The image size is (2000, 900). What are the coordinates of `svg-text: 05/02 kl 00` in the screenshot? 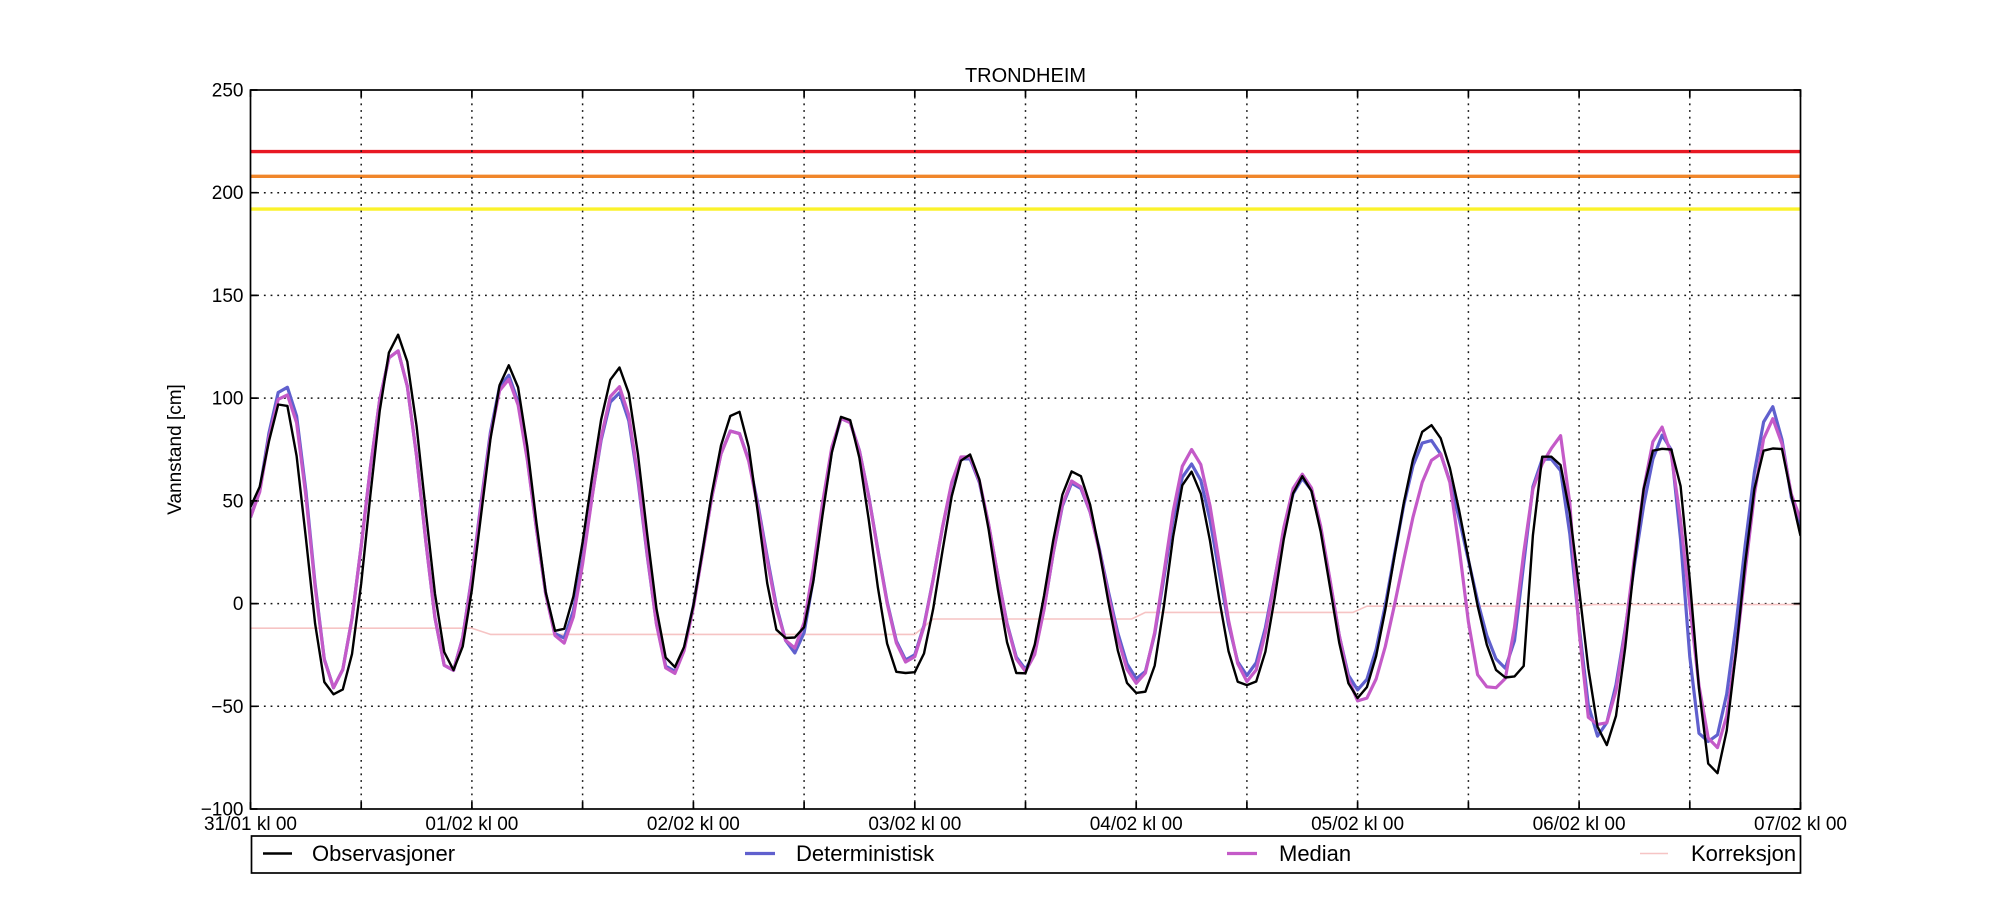 It's located at (1357, 824).